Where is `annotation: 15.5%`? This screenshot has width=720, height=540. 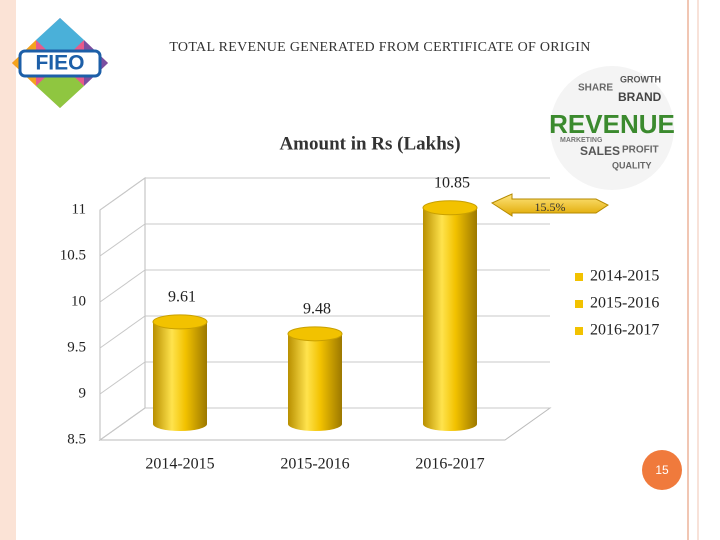 annotation: 15.5% is located at coordinates (550, 207).